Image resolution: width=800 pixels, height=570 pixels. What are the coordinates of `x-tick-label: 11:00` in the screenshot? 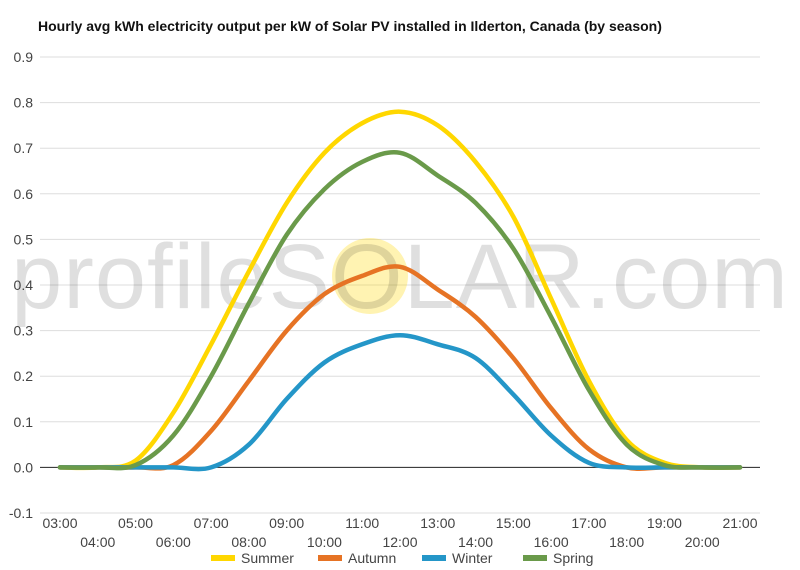 It's located at (362, 523).